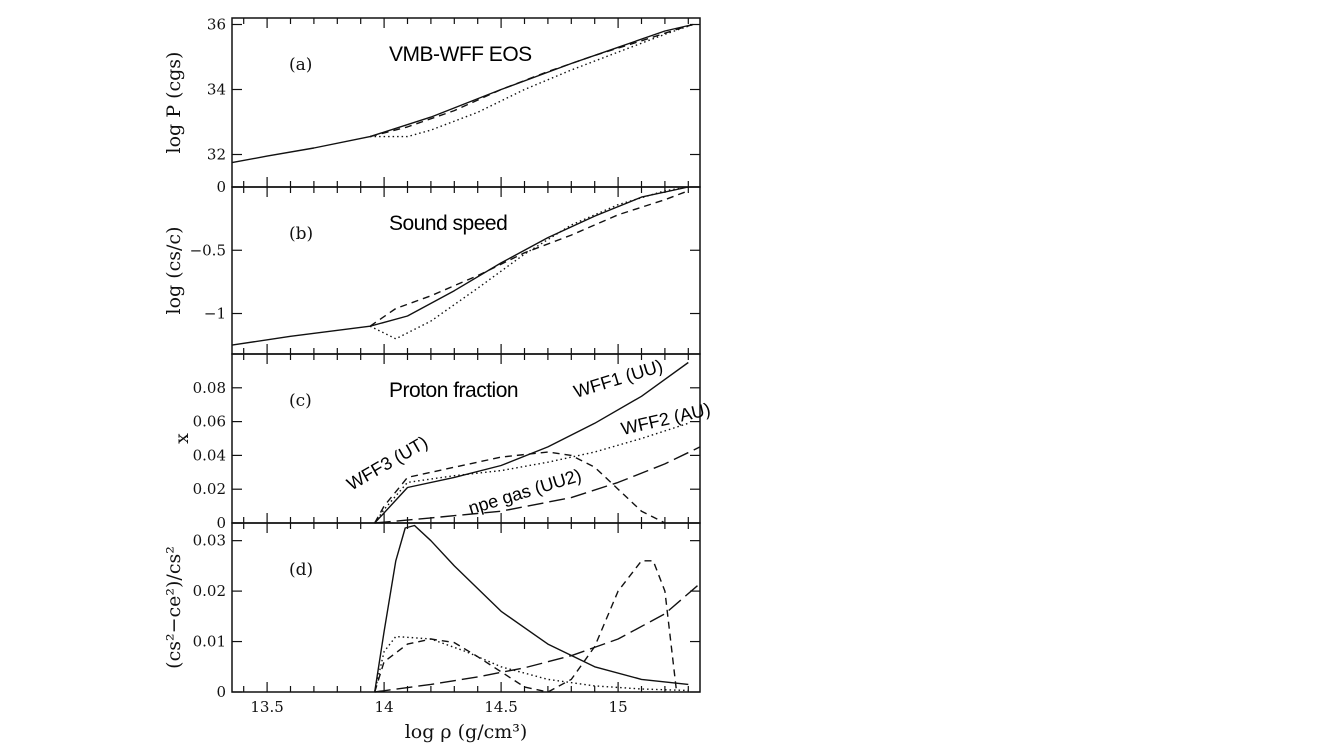 The height and width of the screenshot is (750, 1334). What do you see at coordinates (618, 707) in the screenshot?
I see `x-tick-label: 15` at bounding box center [618, 707].